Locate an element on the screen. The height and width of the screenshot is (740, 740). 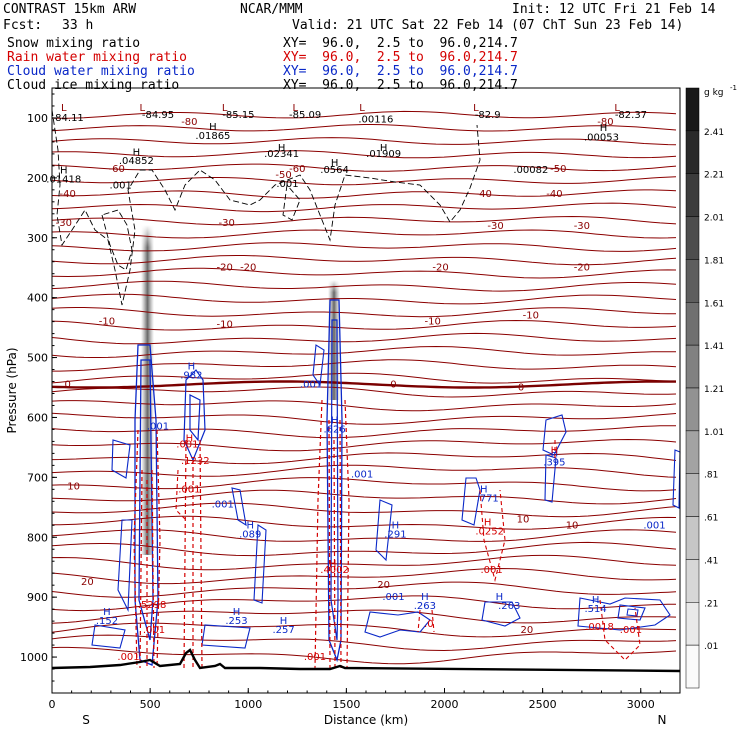
y-tick-label: 1000 is located at coordinates (34, 657).